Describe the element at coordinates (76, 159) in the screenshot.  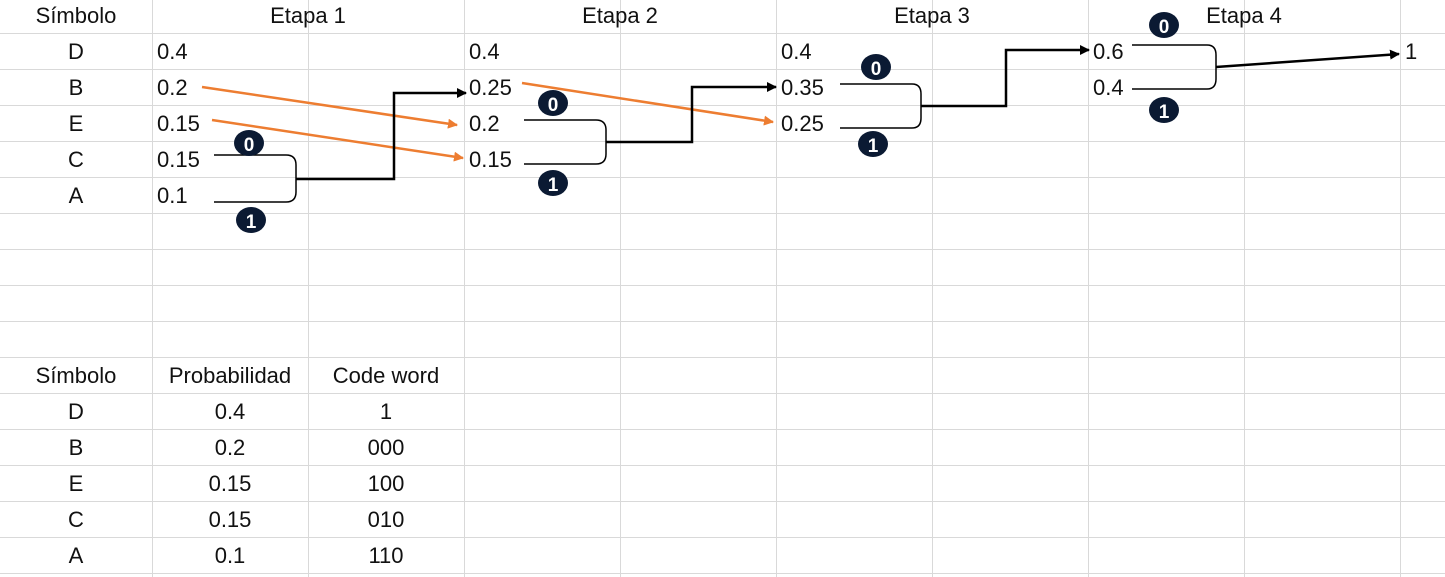
I see `symbol-c: C` at that location.